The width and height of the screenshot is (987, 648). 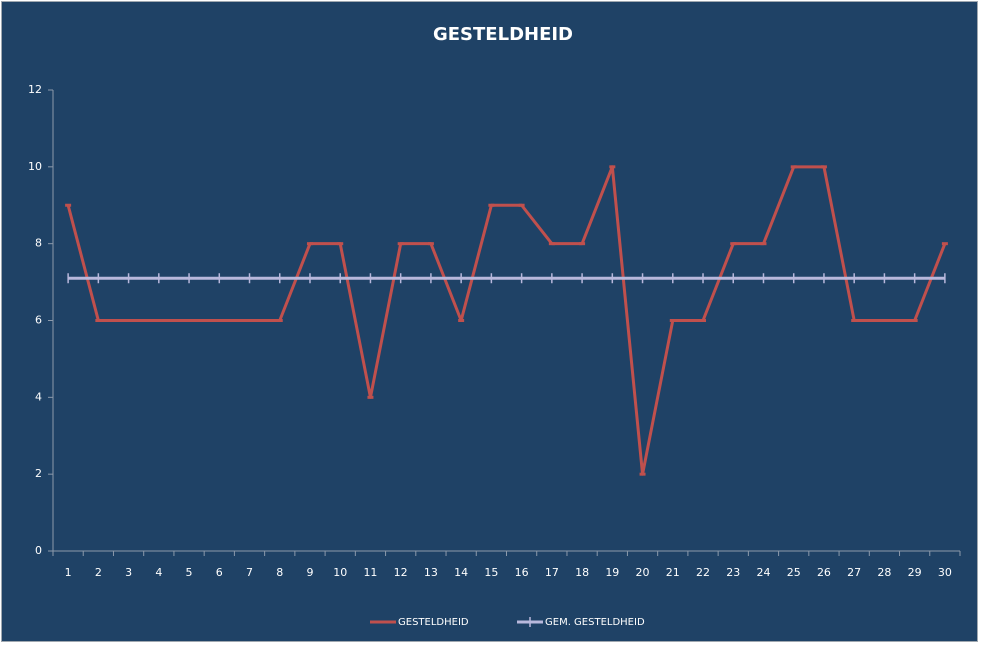 What do you see at coordinates (522, 572) in the screenshot?
I see `x-tick-label: 16` at bounding box center [522, 572].